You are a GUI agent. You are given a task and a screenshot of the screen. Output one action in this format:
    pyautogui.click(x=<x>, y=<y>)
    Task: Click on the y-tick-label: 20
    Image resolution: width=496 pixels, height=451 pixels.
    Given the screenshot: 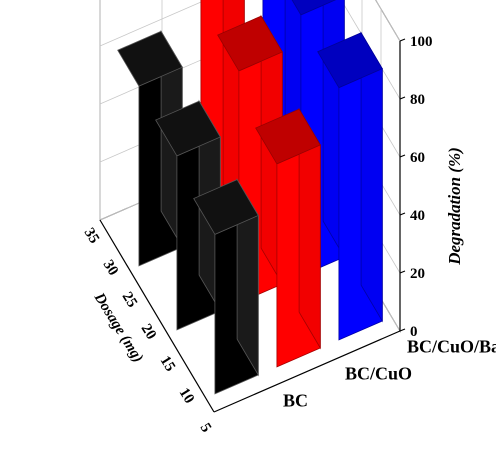 What is the action you would take?
    pyautogui.click(x=149, y=331)
    